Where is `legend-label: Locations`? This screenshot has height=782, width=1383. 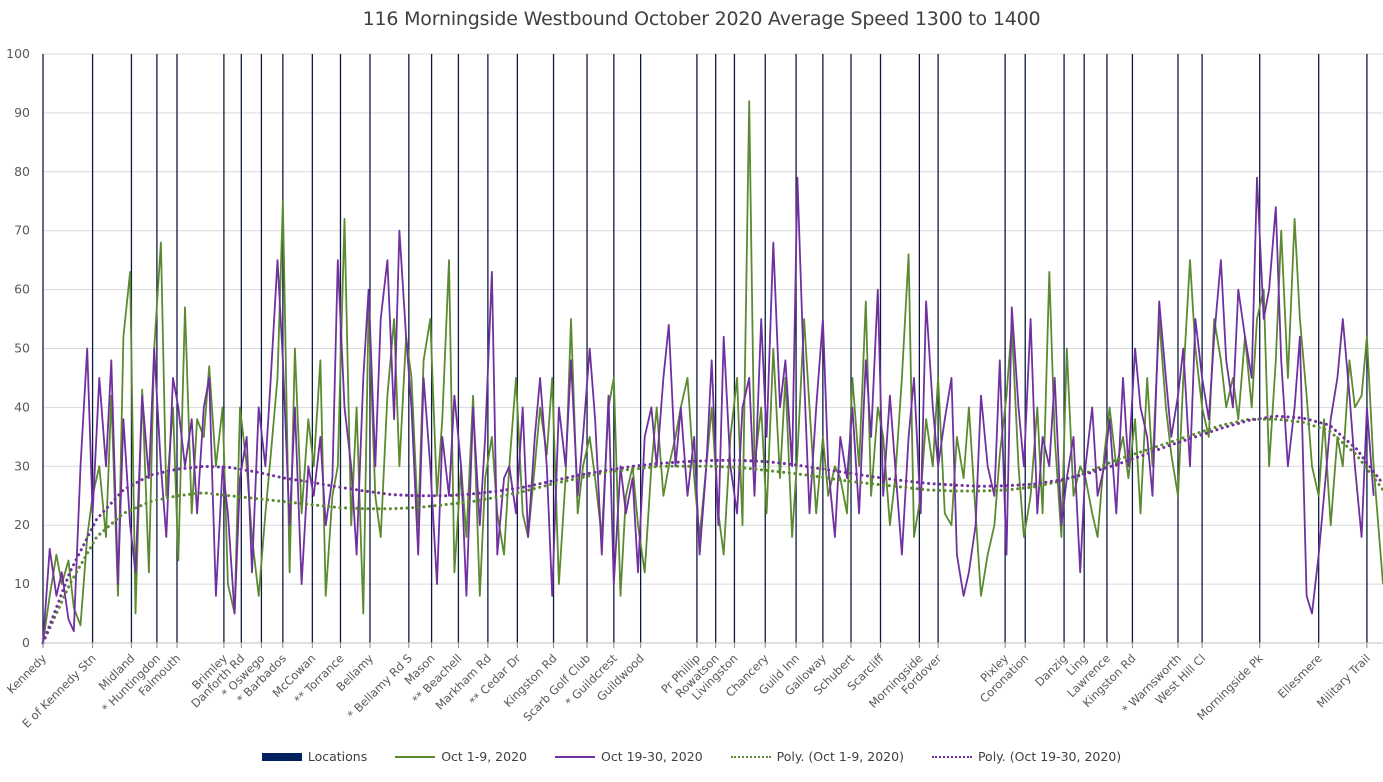
legend-label: Locations is located at coordinates (337, 756).